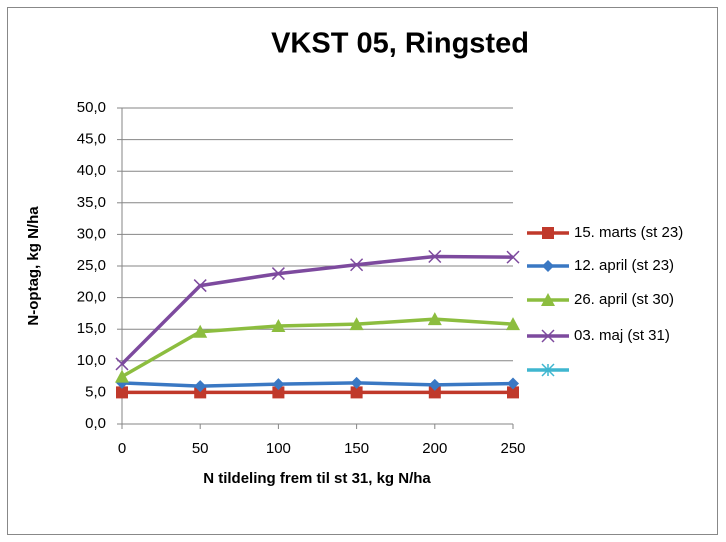  I want to click on y-tick-label: 0,0, so click(95, 423).